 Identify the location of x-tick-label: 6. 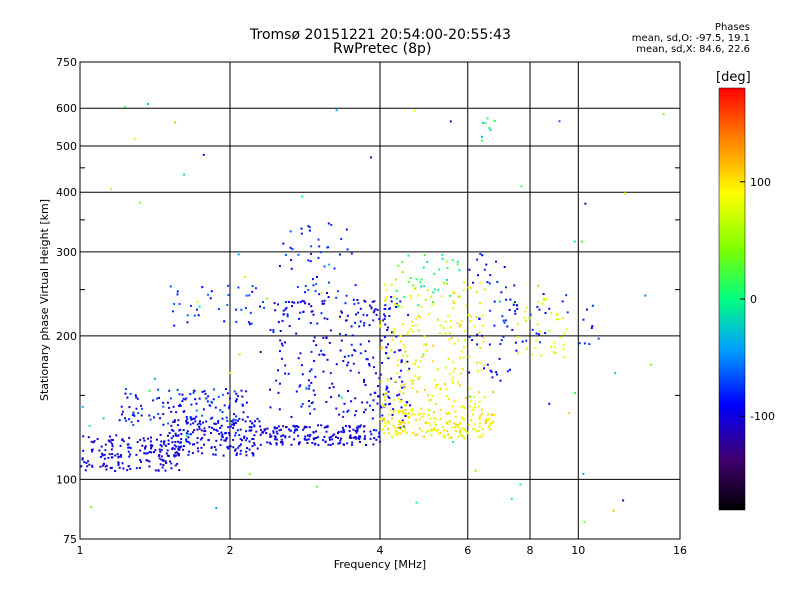
(467, 550).